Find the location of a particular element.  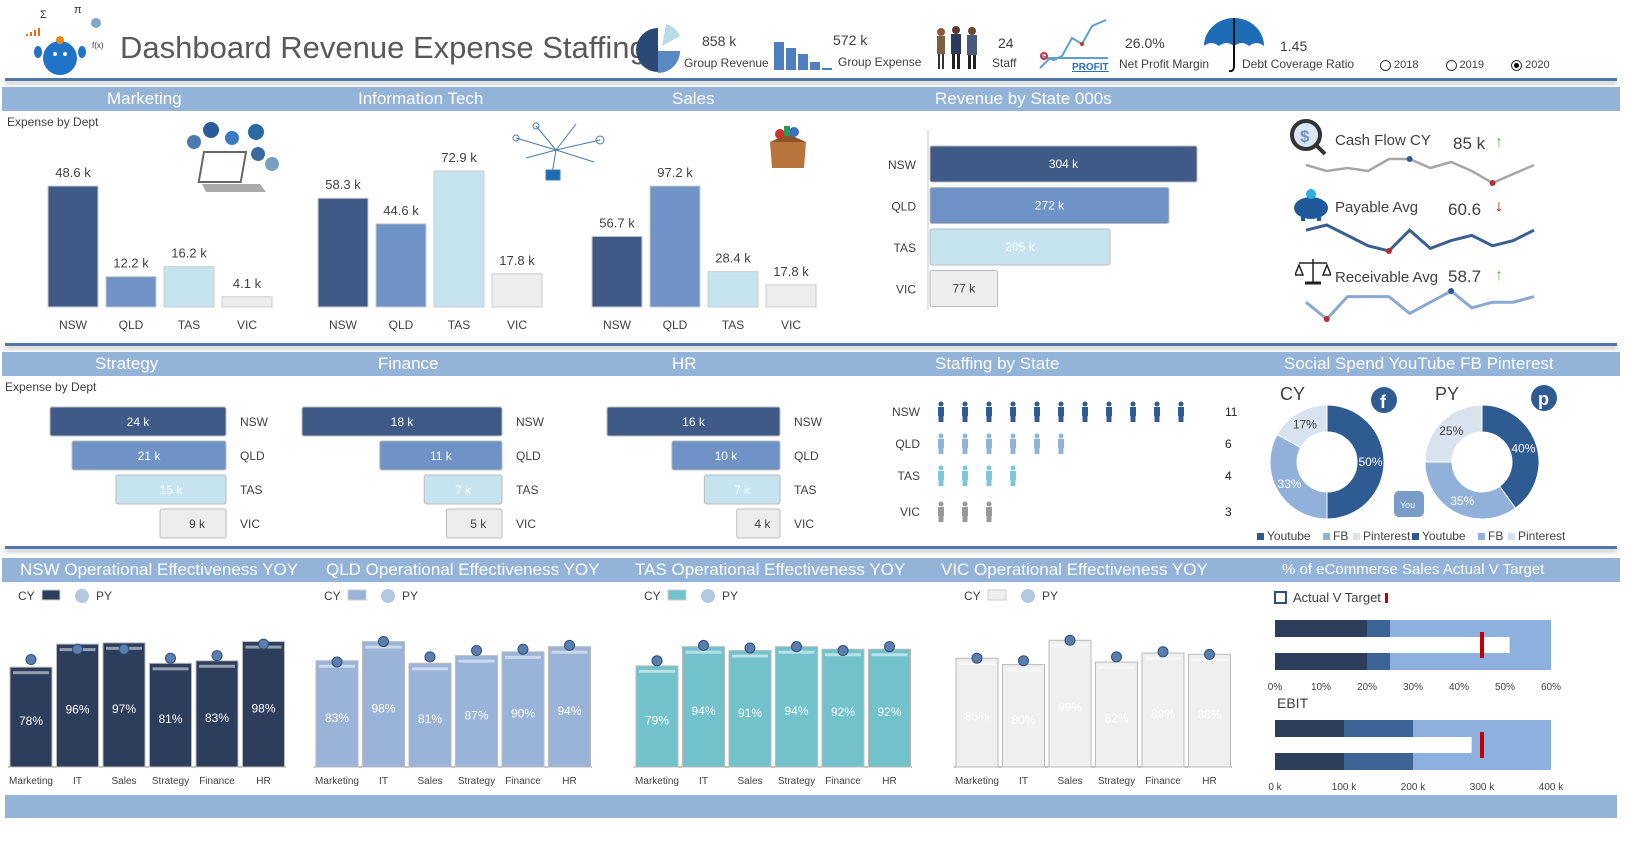

data-label: 87% is located at coordinates (476, 715).